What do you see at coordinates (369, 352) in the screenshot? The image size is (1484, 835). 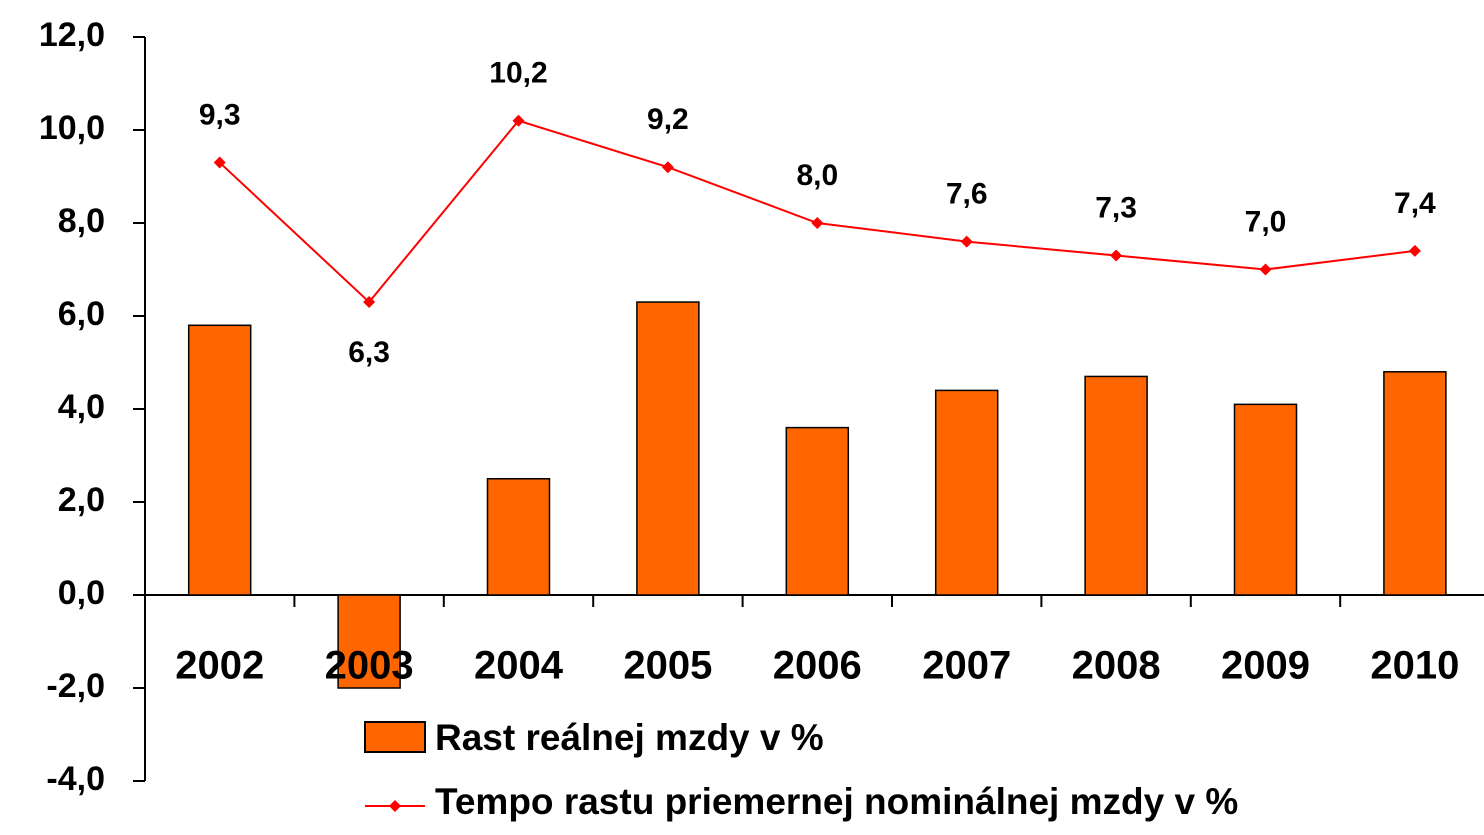 I see `data-label: 6,3` at bounding box center [369, 352].